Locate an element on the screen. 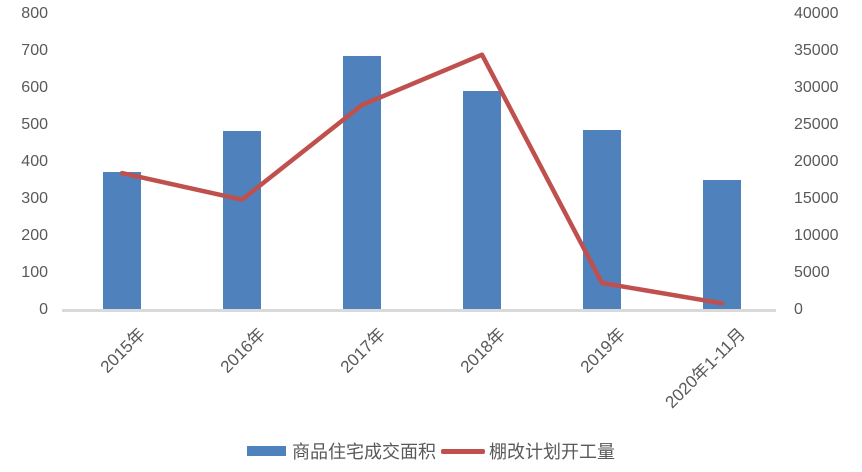 This screenshot has width=862, height=472. y-axis-left-tick-label: 800 is located at coordinates (34, 13).